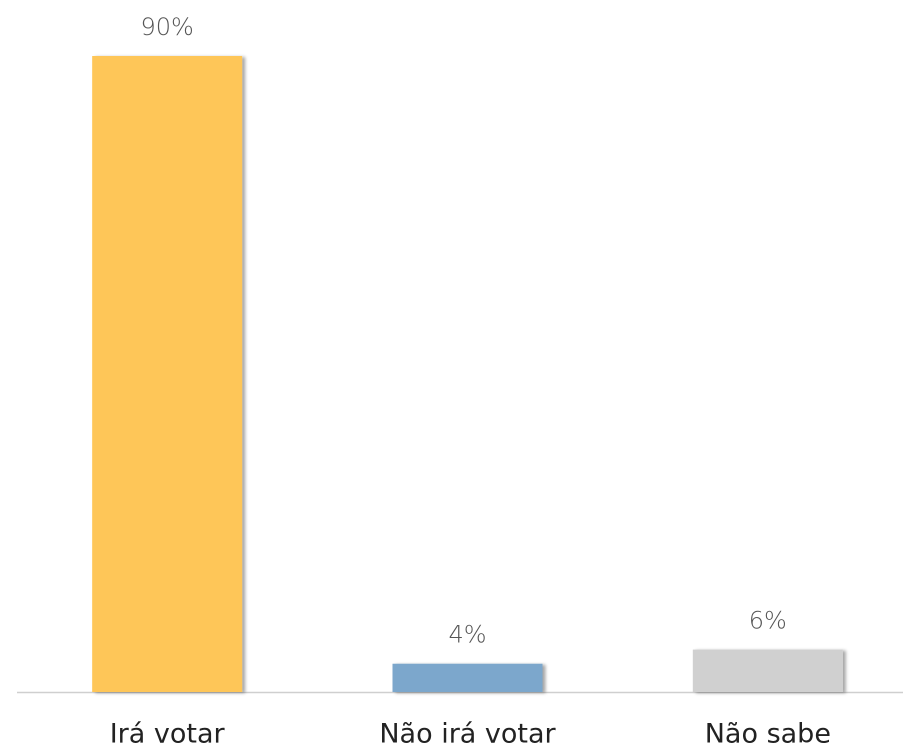  What do you see at coordinates (768, 733) in the screenshot?
I see `x-tick-label: Não sabe` at bounding box center [768, 733].